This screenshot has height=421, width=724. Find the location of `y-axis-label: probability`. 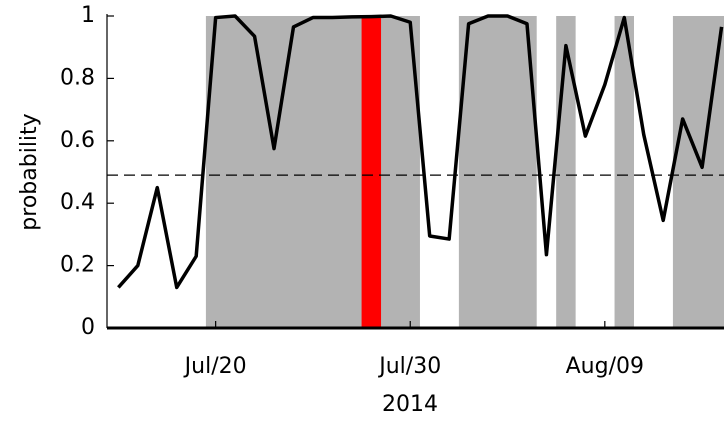

y-axis-label: probability is located at coordinates (29, 171).